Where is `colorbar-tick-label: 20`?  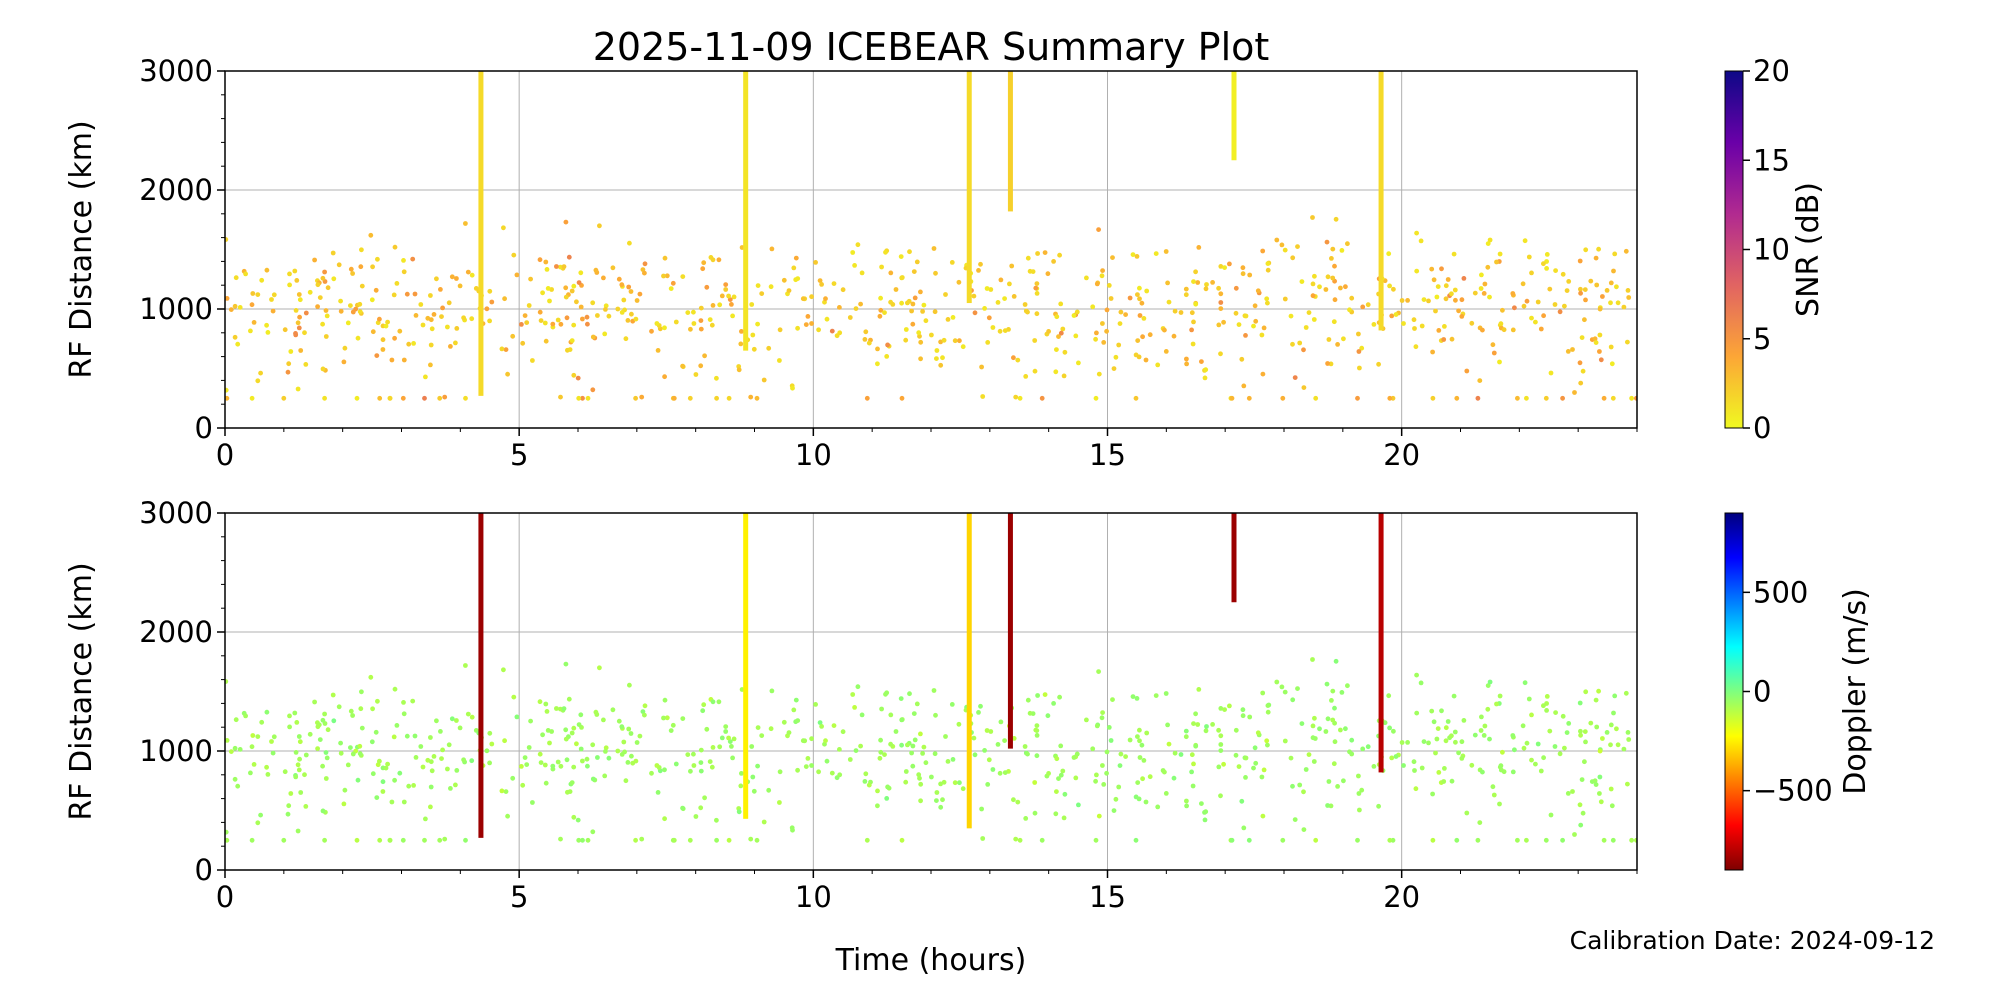
colorbar-tick-label: 20 is located at coordinates (1771, 71).